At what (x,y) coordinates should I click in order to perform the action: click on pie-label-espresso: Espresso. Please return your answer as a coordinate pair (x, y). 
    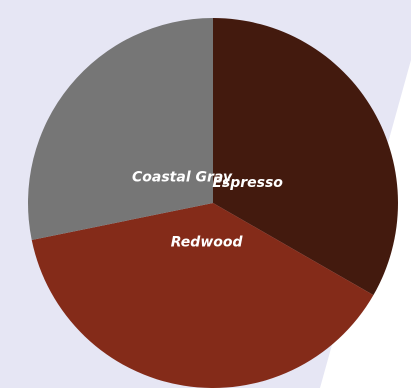
    Looking at the image, I should click on (247, 183).